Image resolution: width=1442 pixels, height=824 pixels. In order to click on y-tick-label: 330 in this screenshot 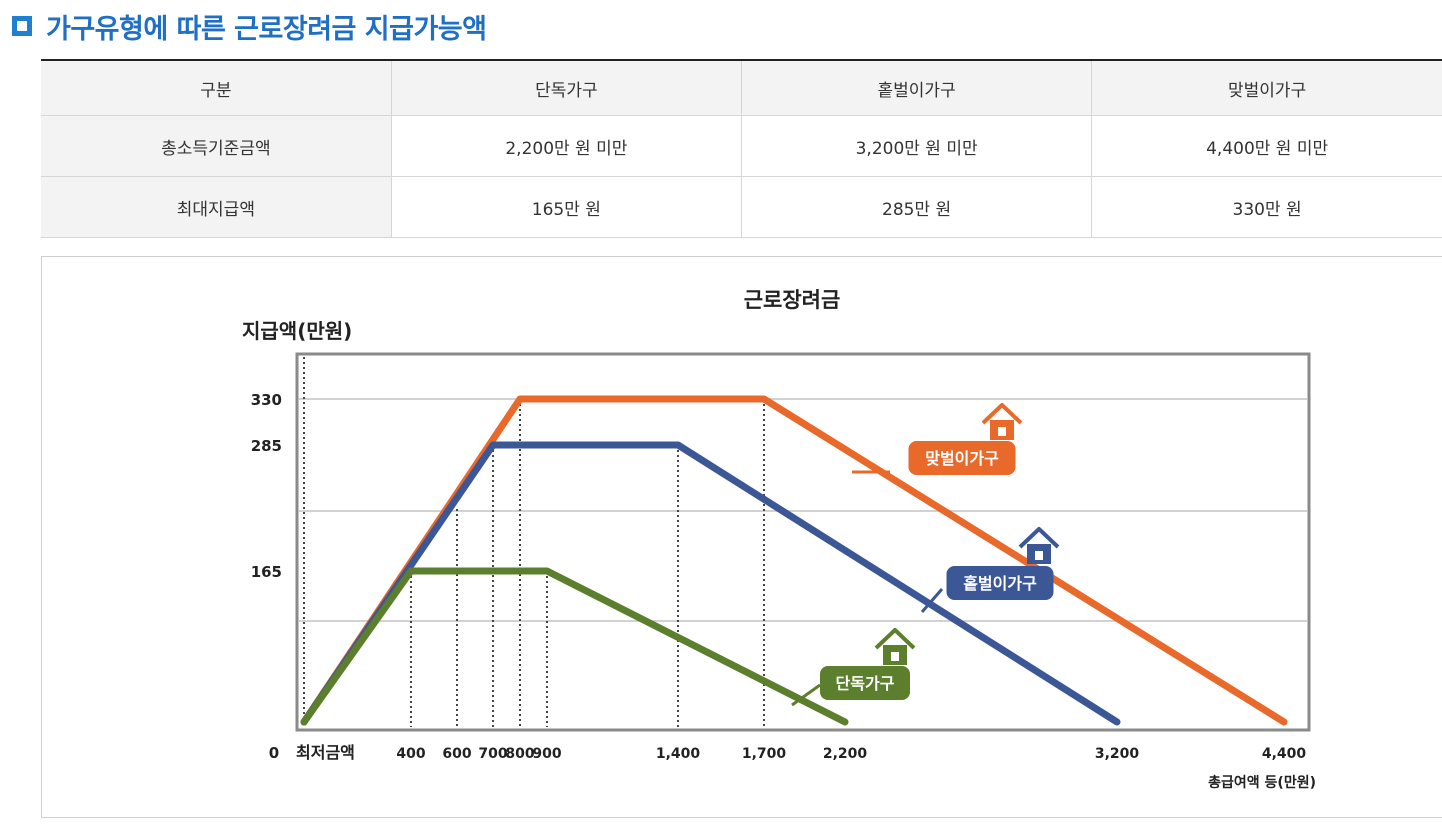, I will do `click(266, 400)`.